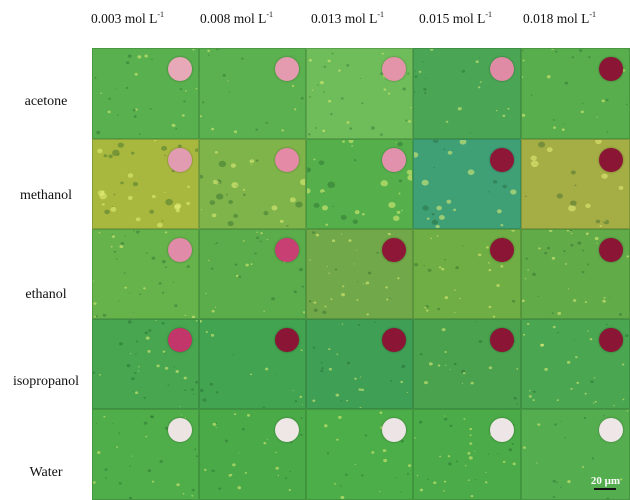 The height and width of the screenshot is (500, 630). I want to click on column-header-1: 0.008 mol L-1, so click(237, 18).